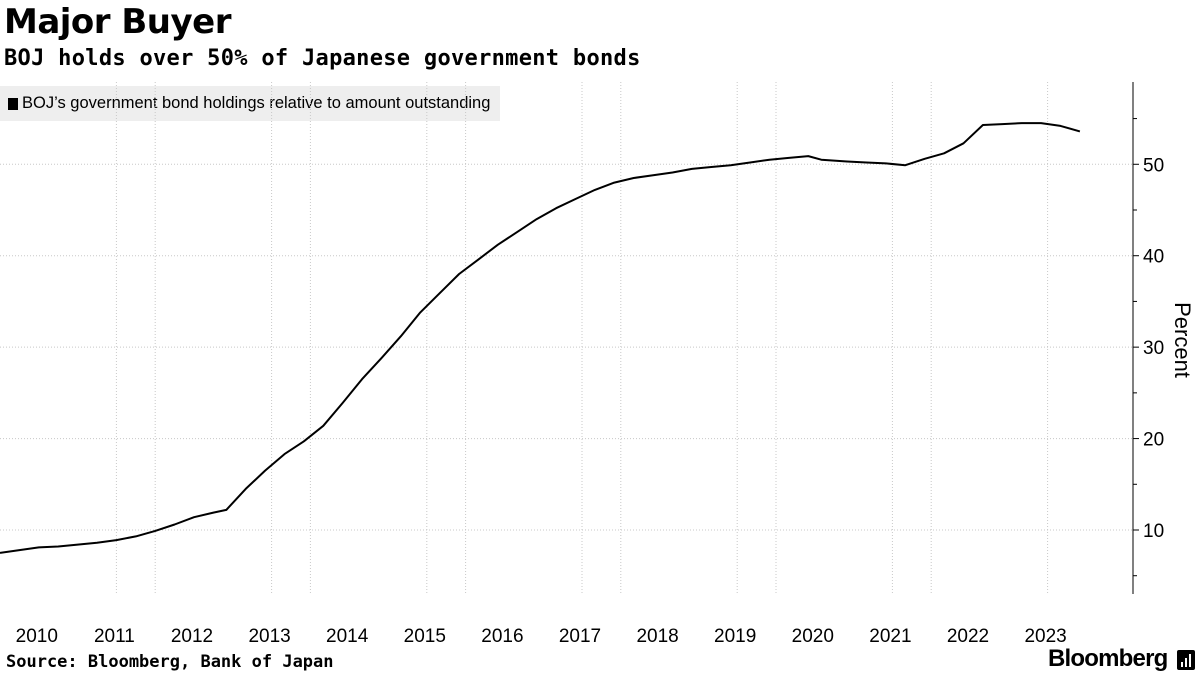 The width and height of the screenshot is (1200, 675). Describe the element at coordinates (1153, 257) in the screenshot. I see `y-tick-label: 40` at that location.